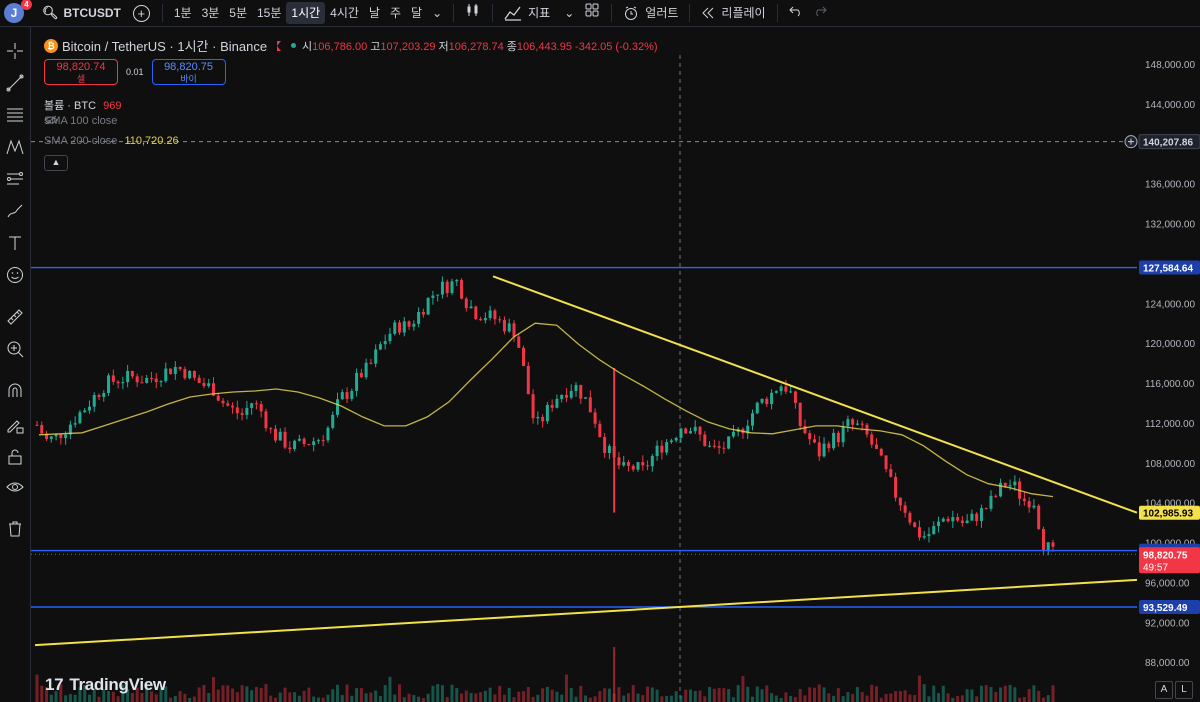 This screenshot has height=702, width=1200. What do you see at coordinates (210, 13) in the screenshot?
I see `interval-1: 3분` at bounding box center [210, 13].